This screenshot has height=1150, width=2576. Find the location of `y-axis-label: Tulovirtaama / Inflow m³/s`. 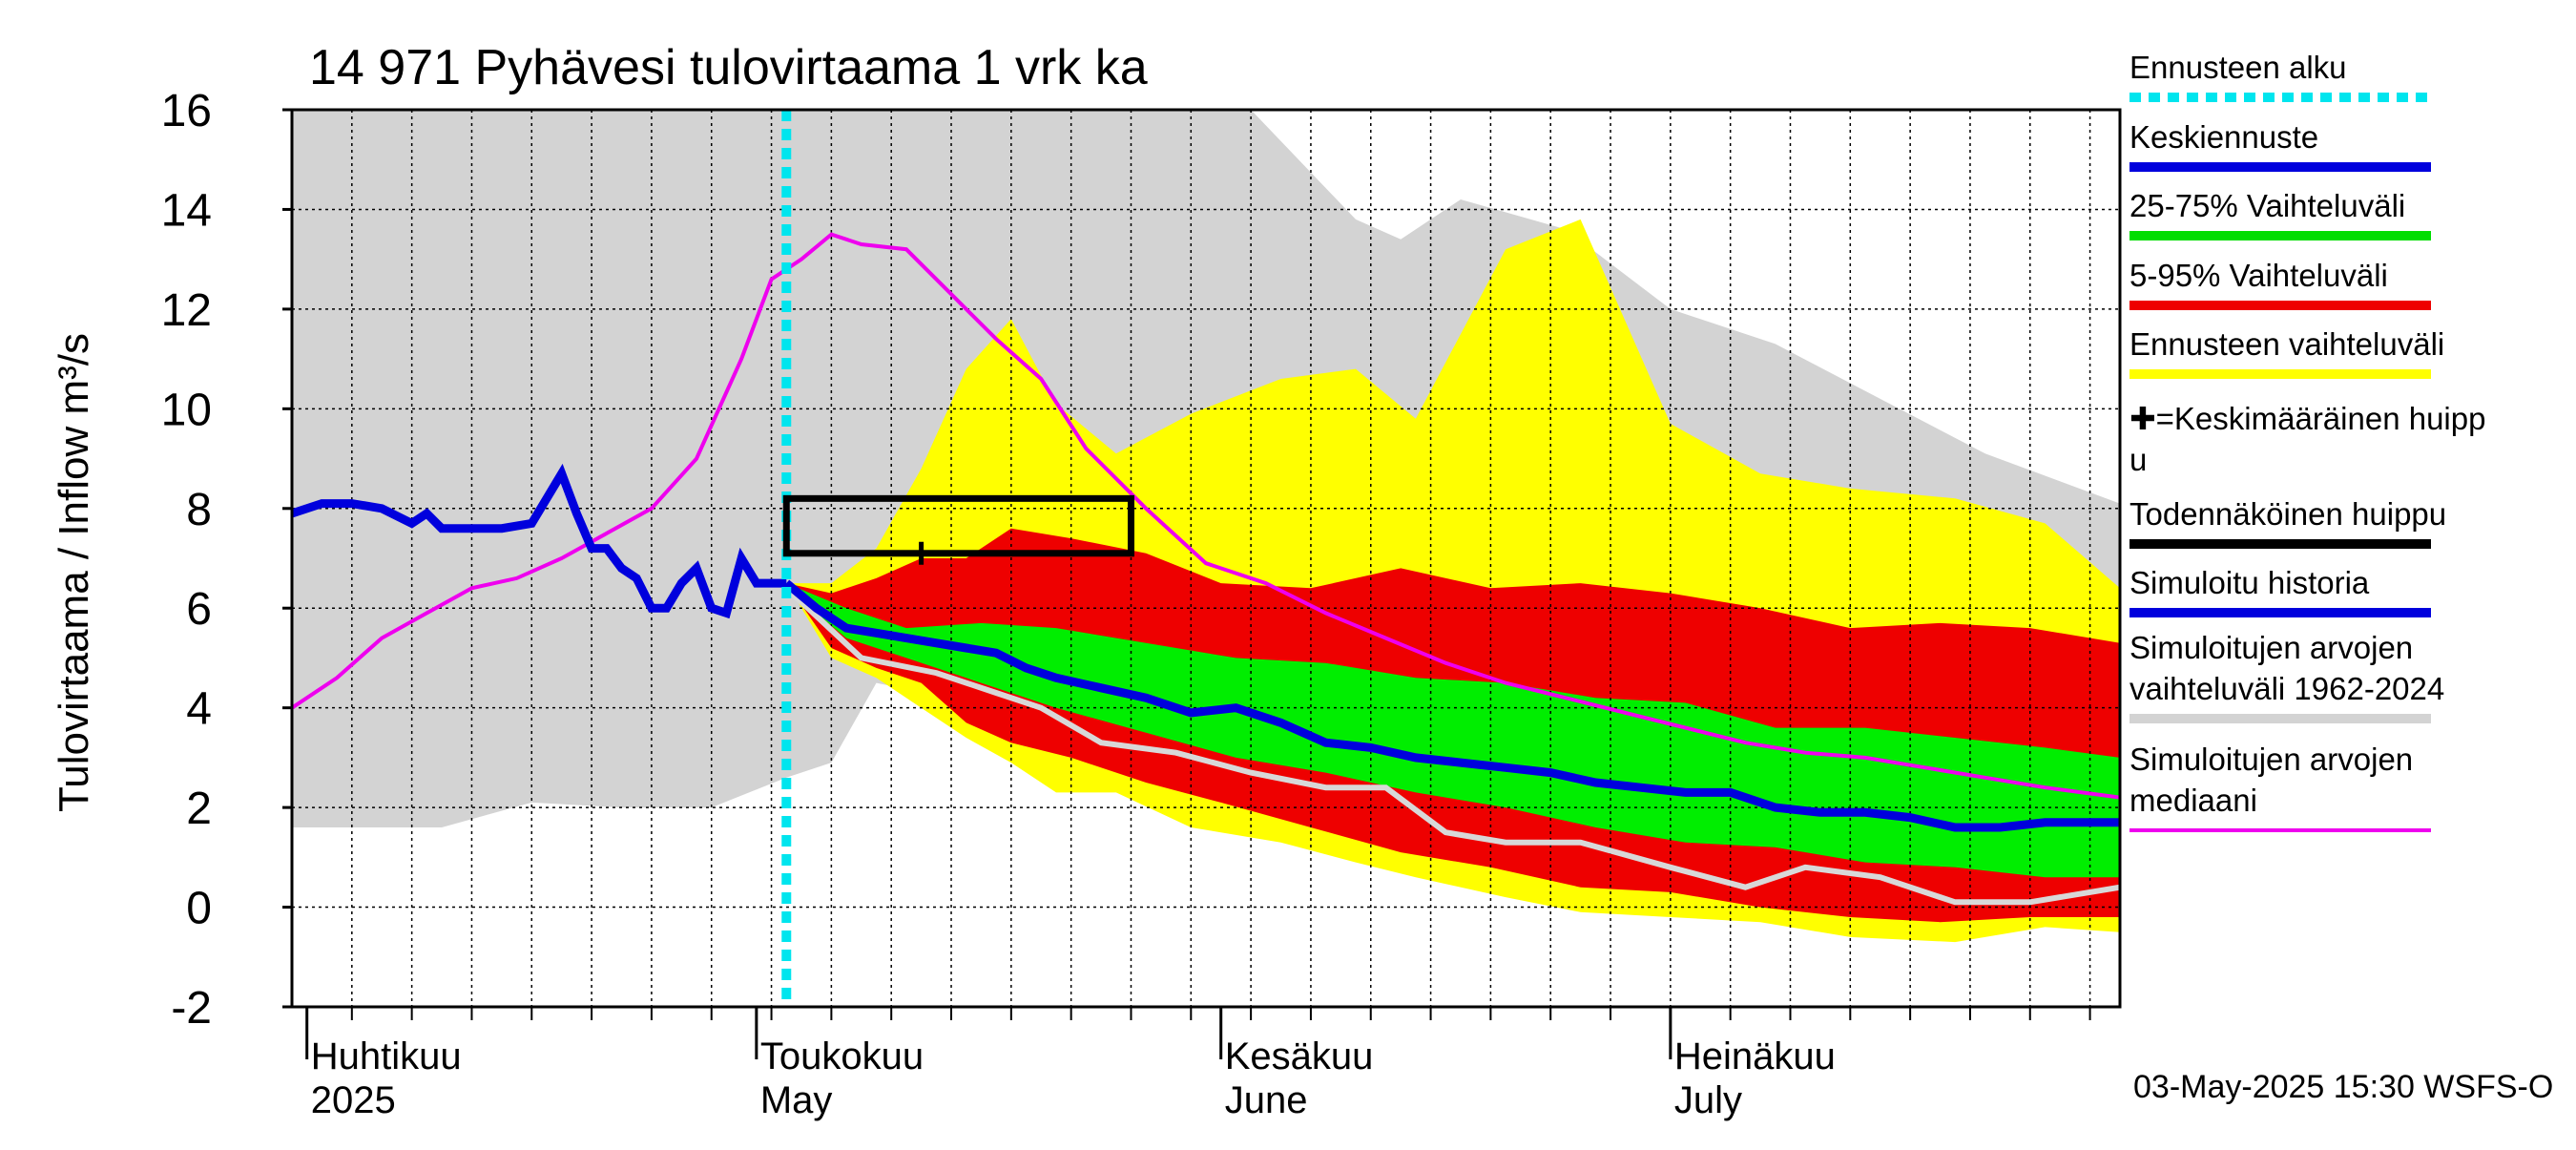

y-axis-label: Tulovirtaama / Inflow m³/s is located at coordinates (74, 572).